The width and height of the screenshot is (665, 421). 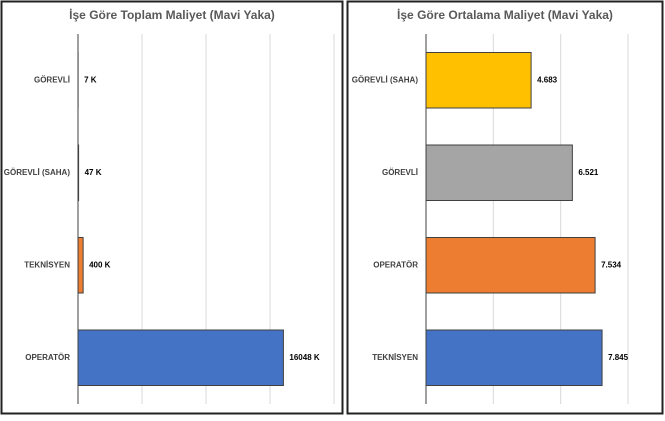 I want to click on chart-title: İşe Göre Toplam Maliyet (Mavi Yaka), so click(x=172, y=14).